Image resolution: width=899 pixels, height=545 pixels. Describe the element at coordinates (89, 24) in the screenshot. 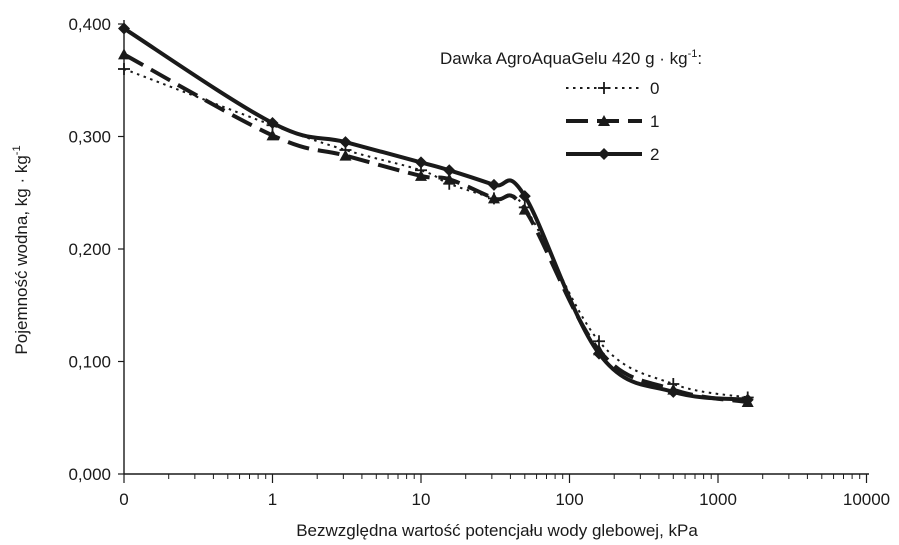

I see `y-tick-label: 0,400` at that location.